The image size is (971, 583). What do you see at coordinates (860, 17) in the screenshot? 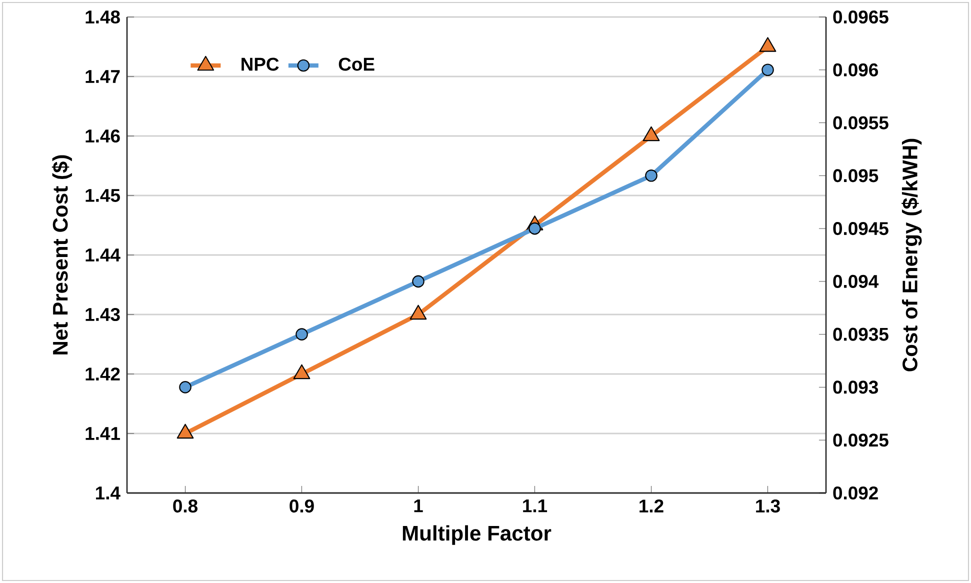
I see `y2-tick-label: 0.0965` at bounding box center [860, 17].